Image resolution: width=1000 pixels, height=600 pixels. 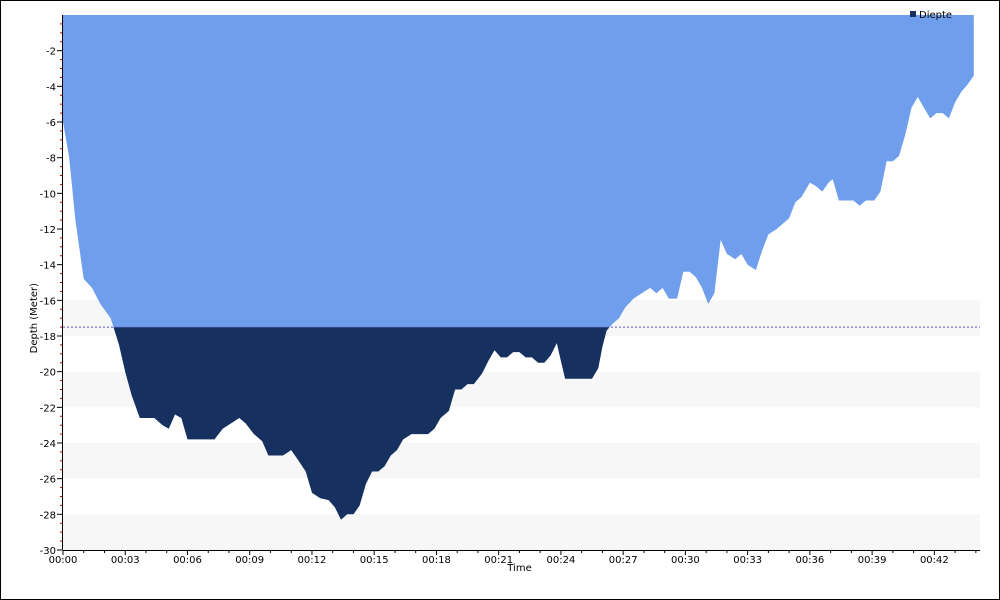 I want to click on x-tick-label: 00:12, so click(x=312, y=560).